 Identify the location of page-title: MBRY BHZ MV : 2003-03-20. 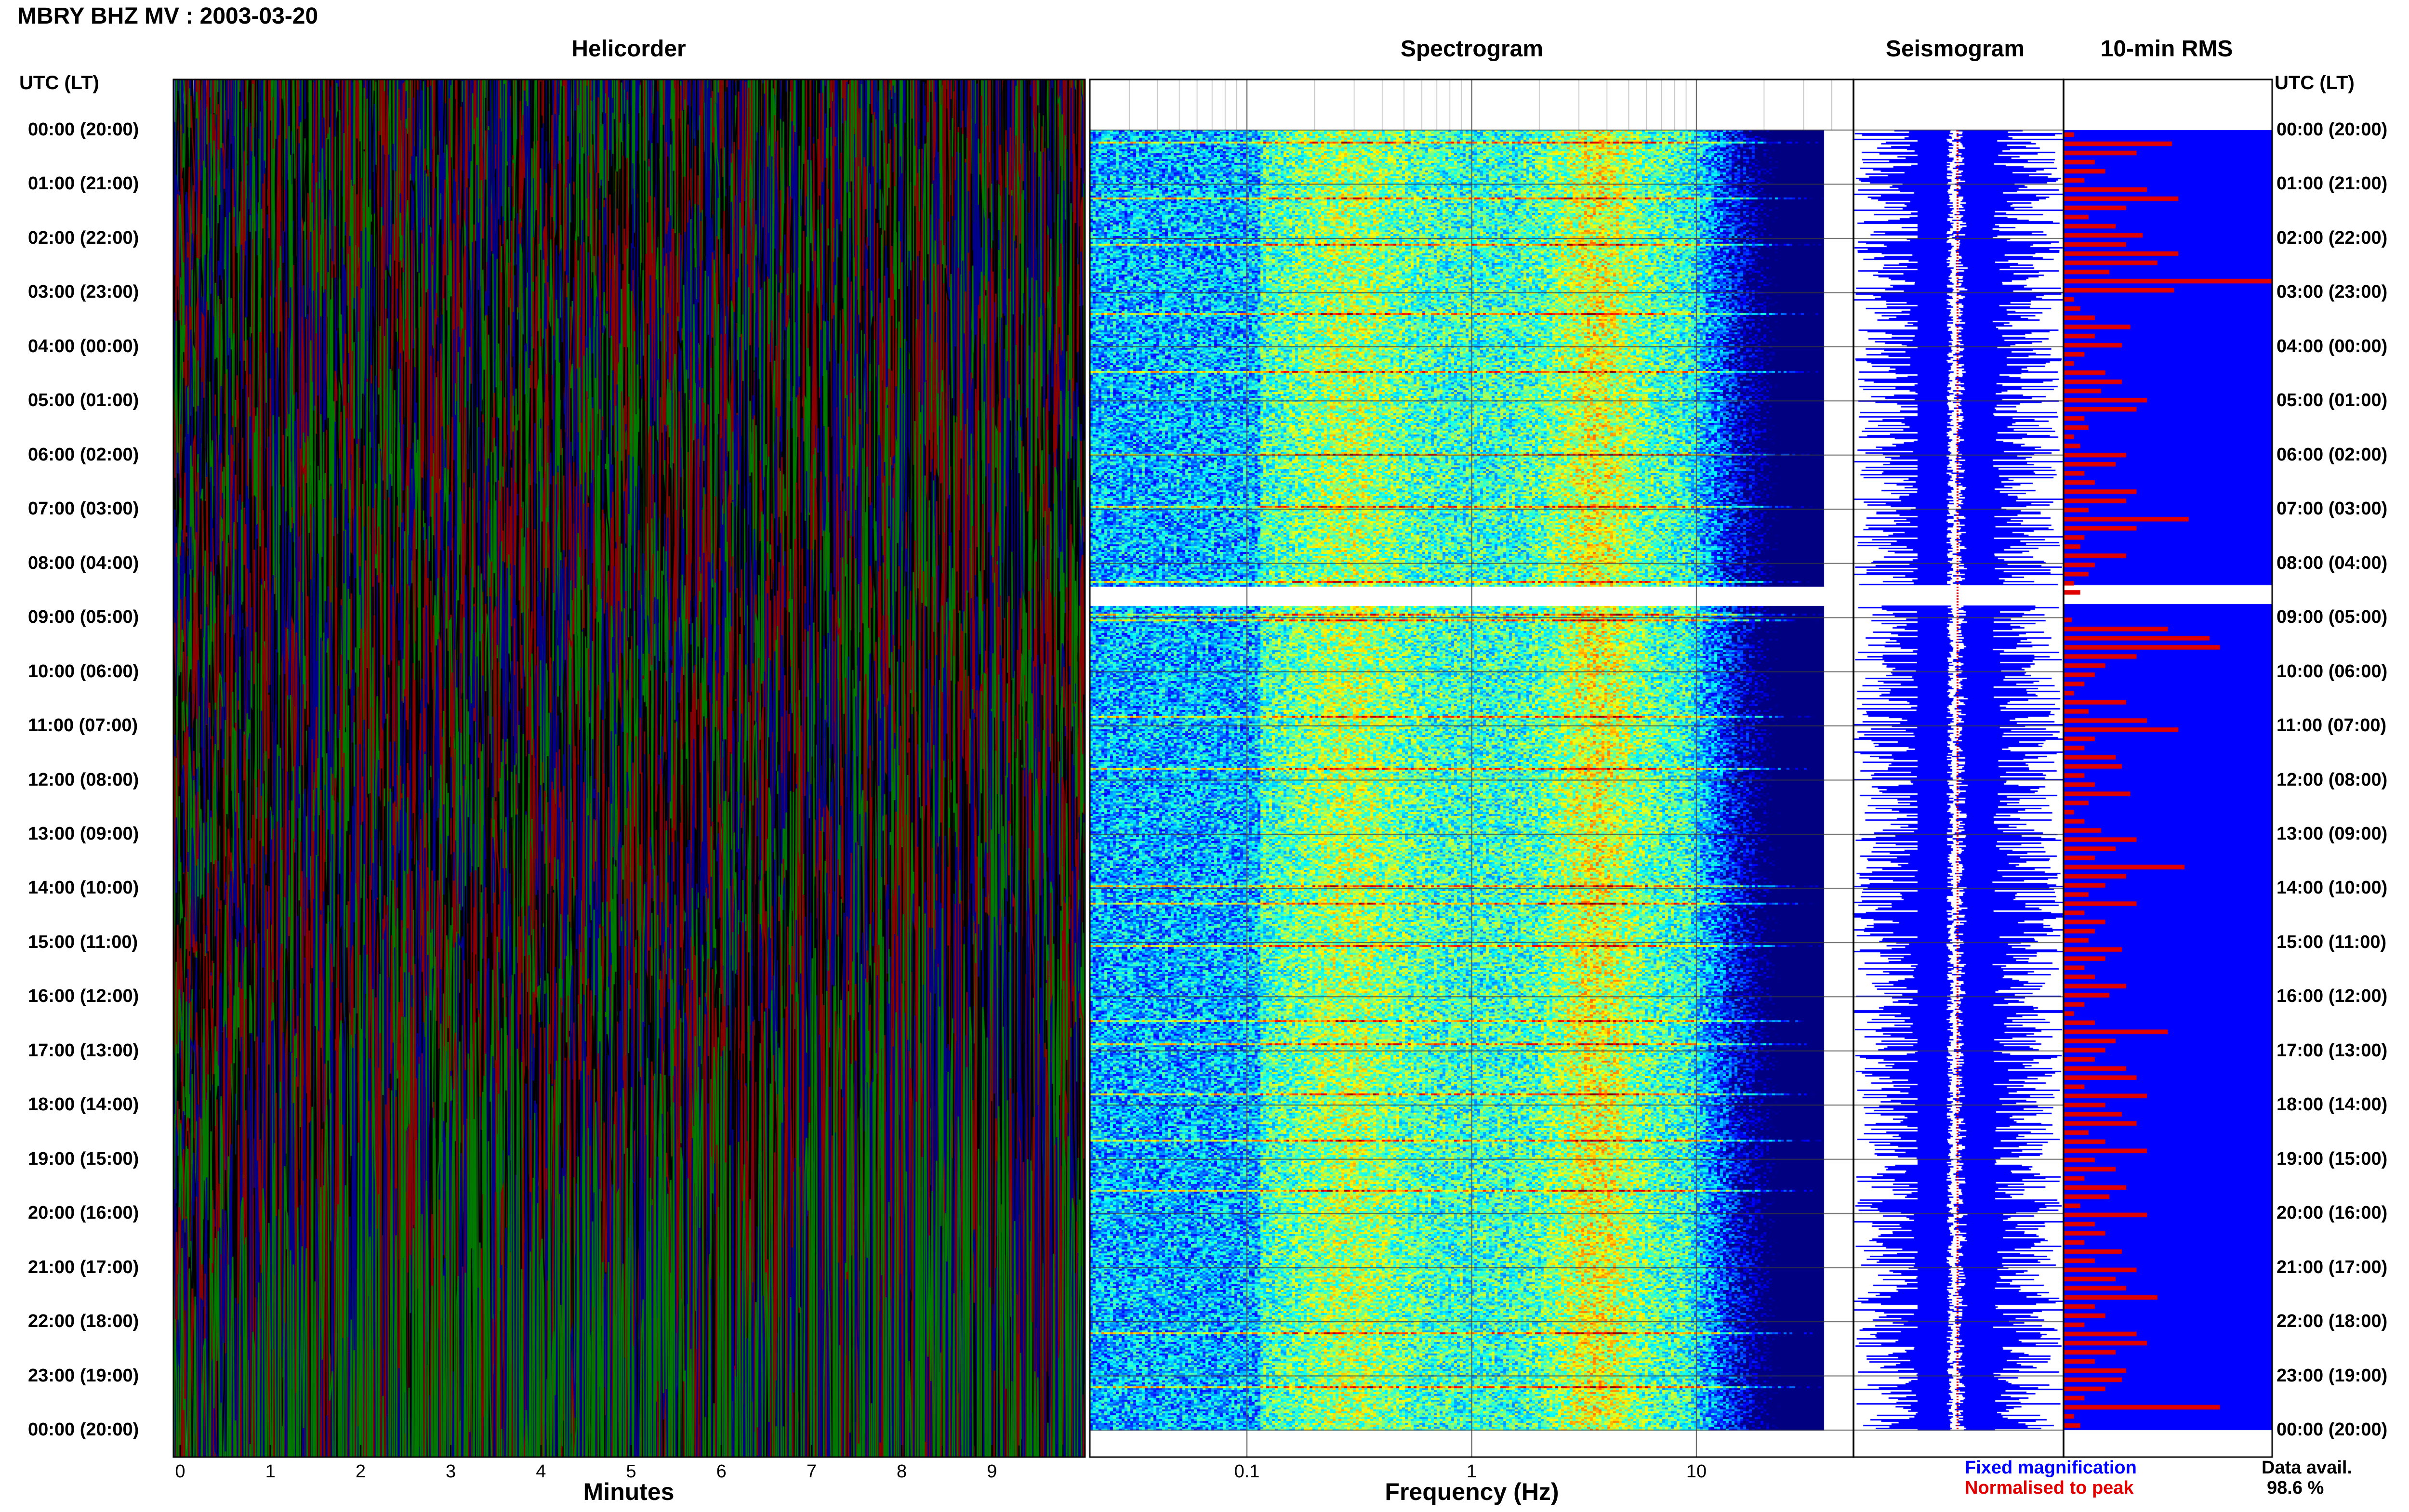
(167, 16).